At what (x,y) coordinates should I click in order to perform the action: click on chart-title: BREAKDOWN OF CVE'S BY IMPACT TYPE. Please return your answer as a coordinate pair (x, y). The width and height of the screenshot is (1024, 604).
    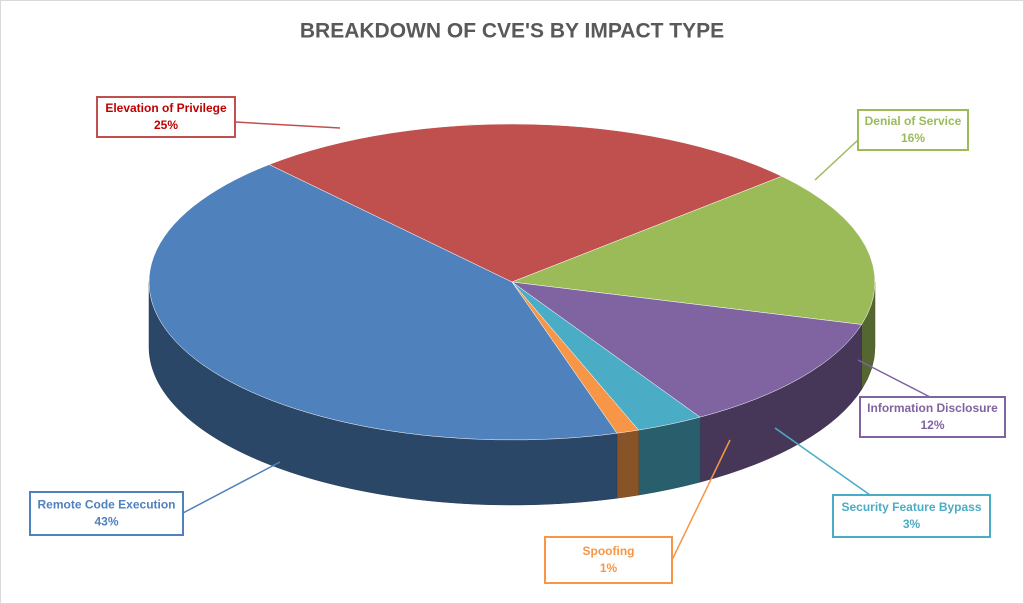
    Looking at the image, I should click on (512, 31).